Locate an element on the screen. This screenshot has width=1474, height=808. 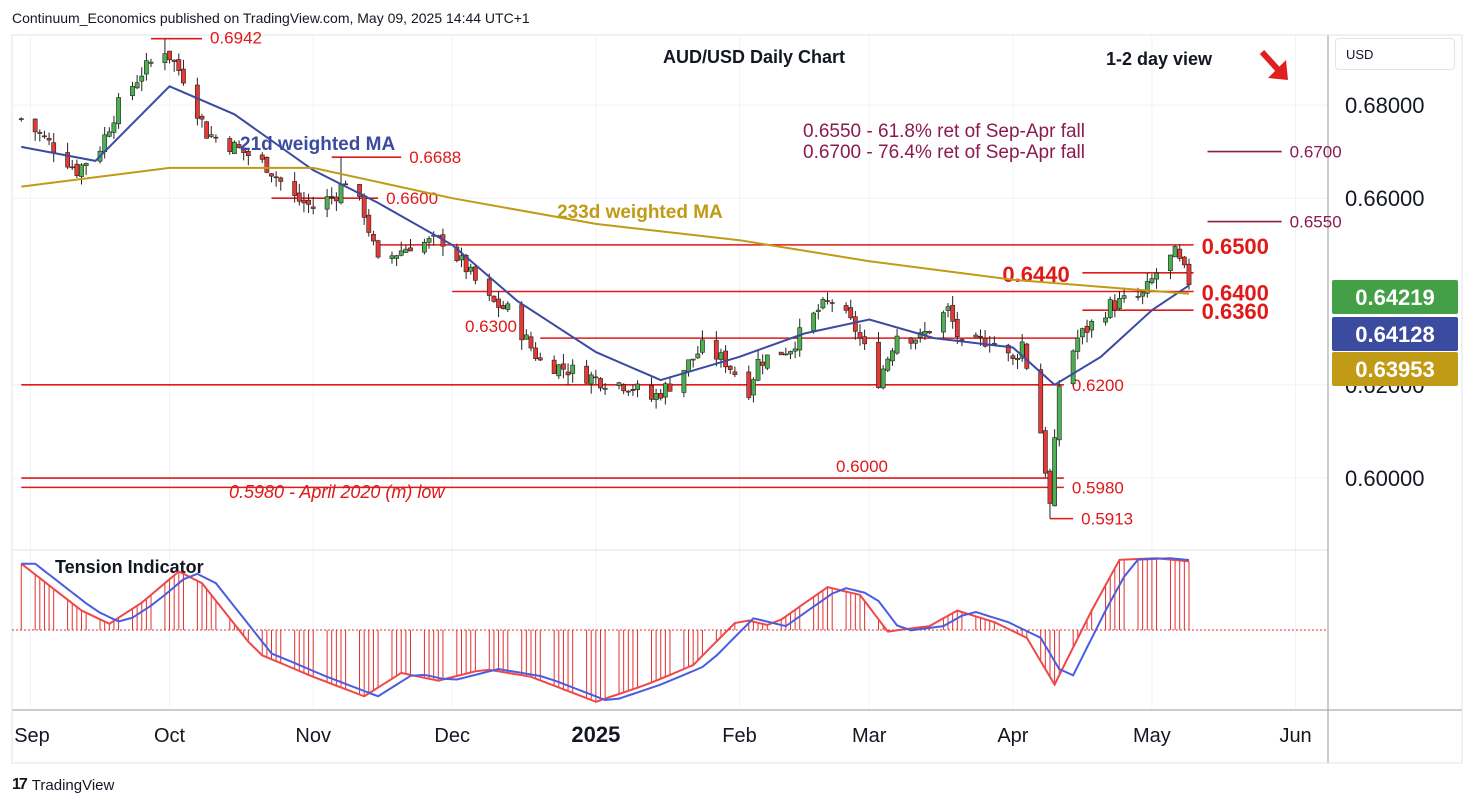
down-right-arrow-icon is located at coordinates (1273, 64).